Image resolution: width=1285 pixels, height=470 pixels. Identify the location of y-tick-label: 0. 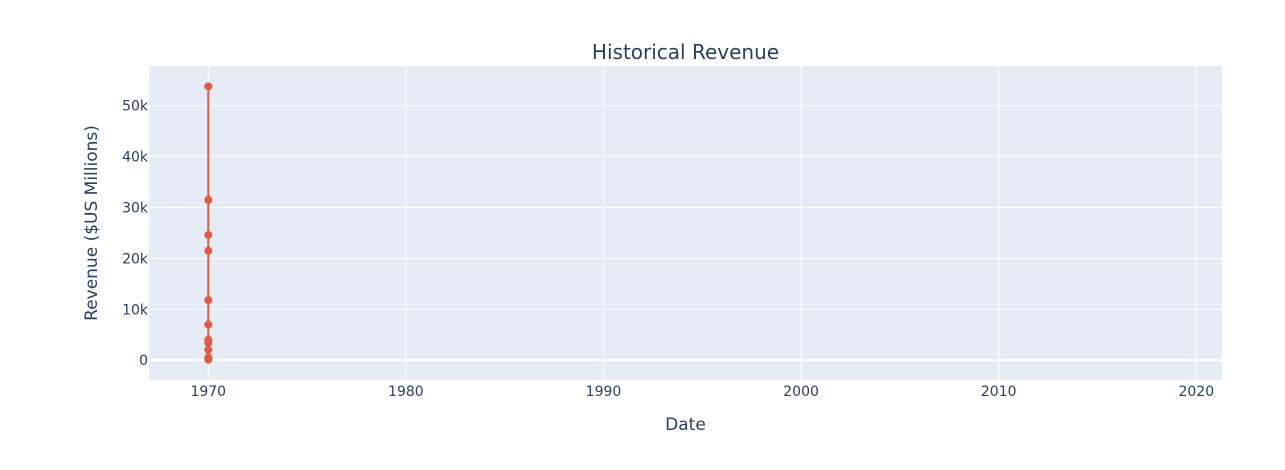
(143, 361).